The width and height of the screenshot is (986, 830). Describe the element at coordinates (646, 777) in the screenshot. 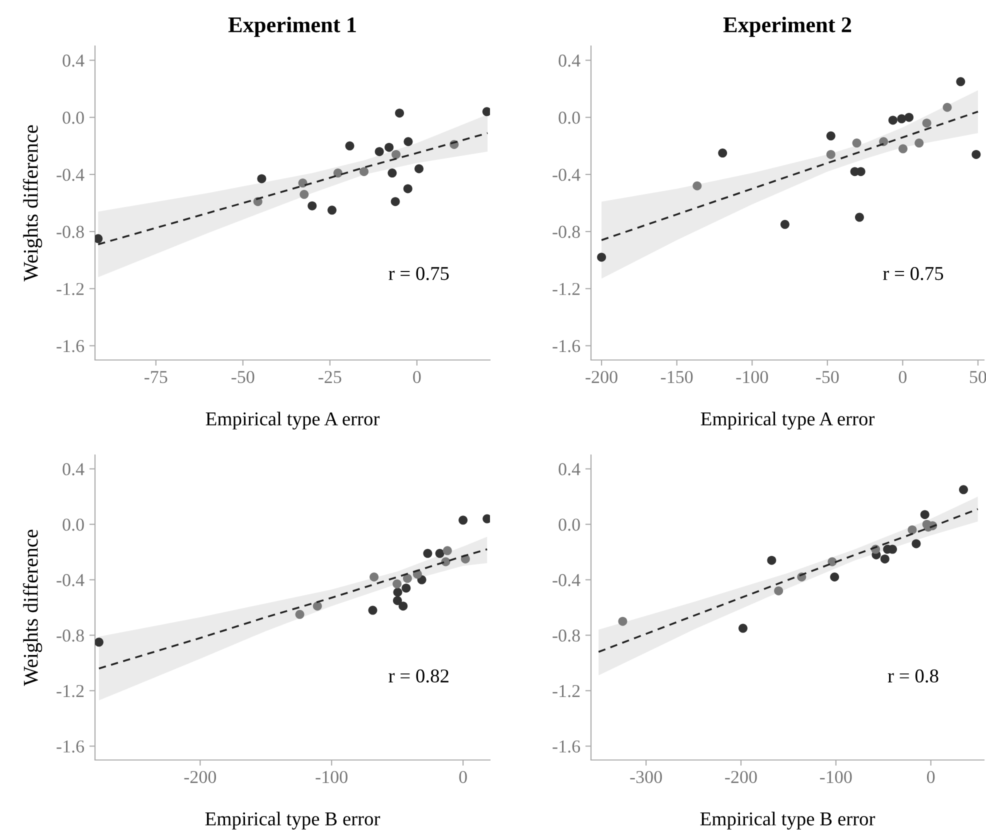

I see `x-tick-label: -300` at that location.